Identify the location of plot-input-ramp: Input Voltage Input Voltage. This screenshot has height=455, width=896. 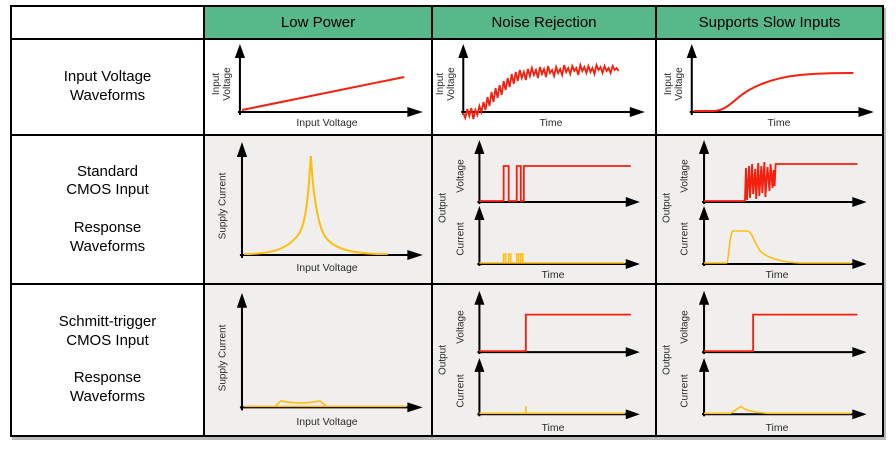
(319, 88).